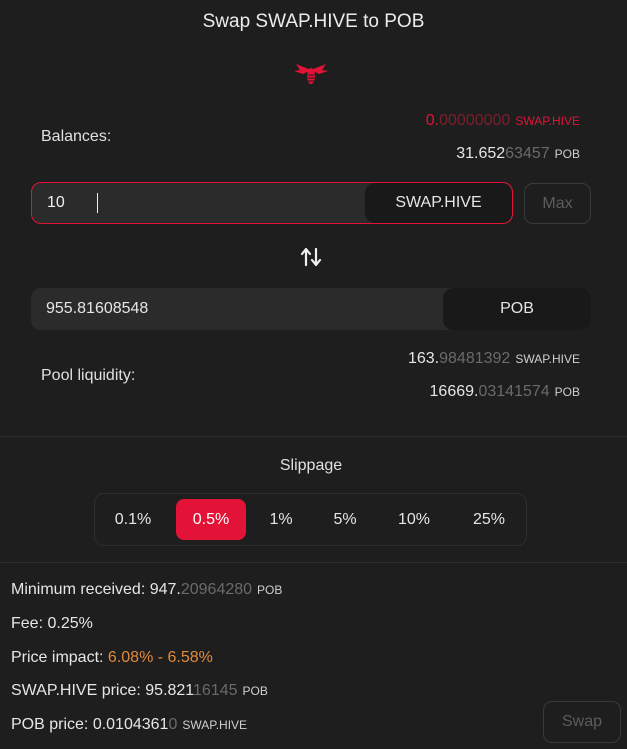 Image resolution: width=627 pixels, height=749 pixels. What do you see at coordinates (567, 154) in the screenshot?
I see `balance-to-unit: POB` at bounding box center [567, 154].